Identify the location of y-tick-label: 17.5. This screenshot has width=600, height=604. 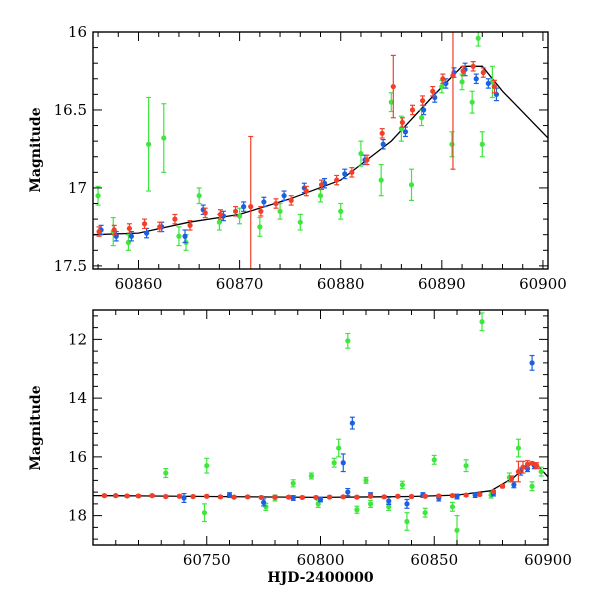
(70, 266).